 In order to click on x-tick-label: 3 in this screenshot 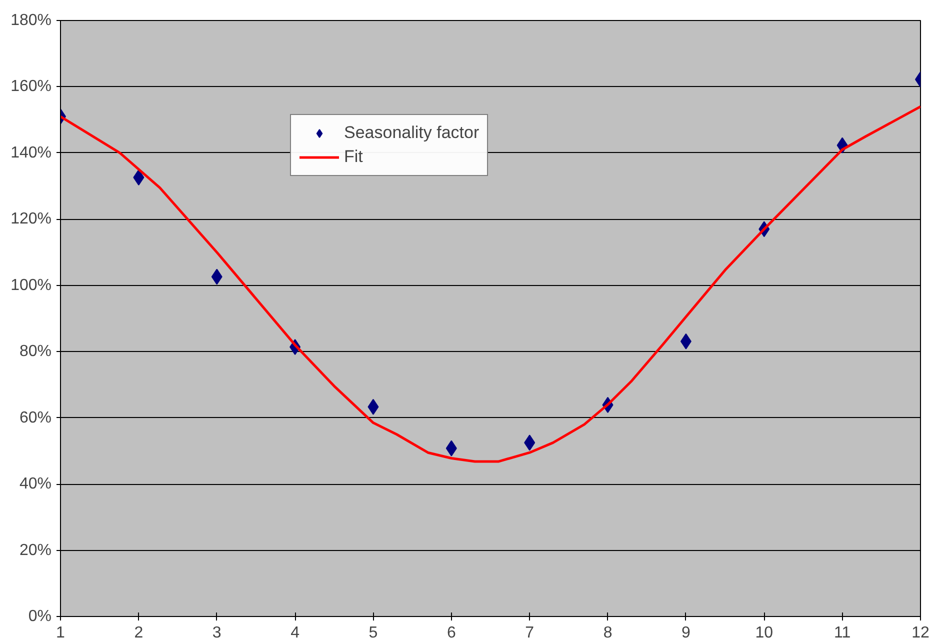, I will do `click(217, 633)`.